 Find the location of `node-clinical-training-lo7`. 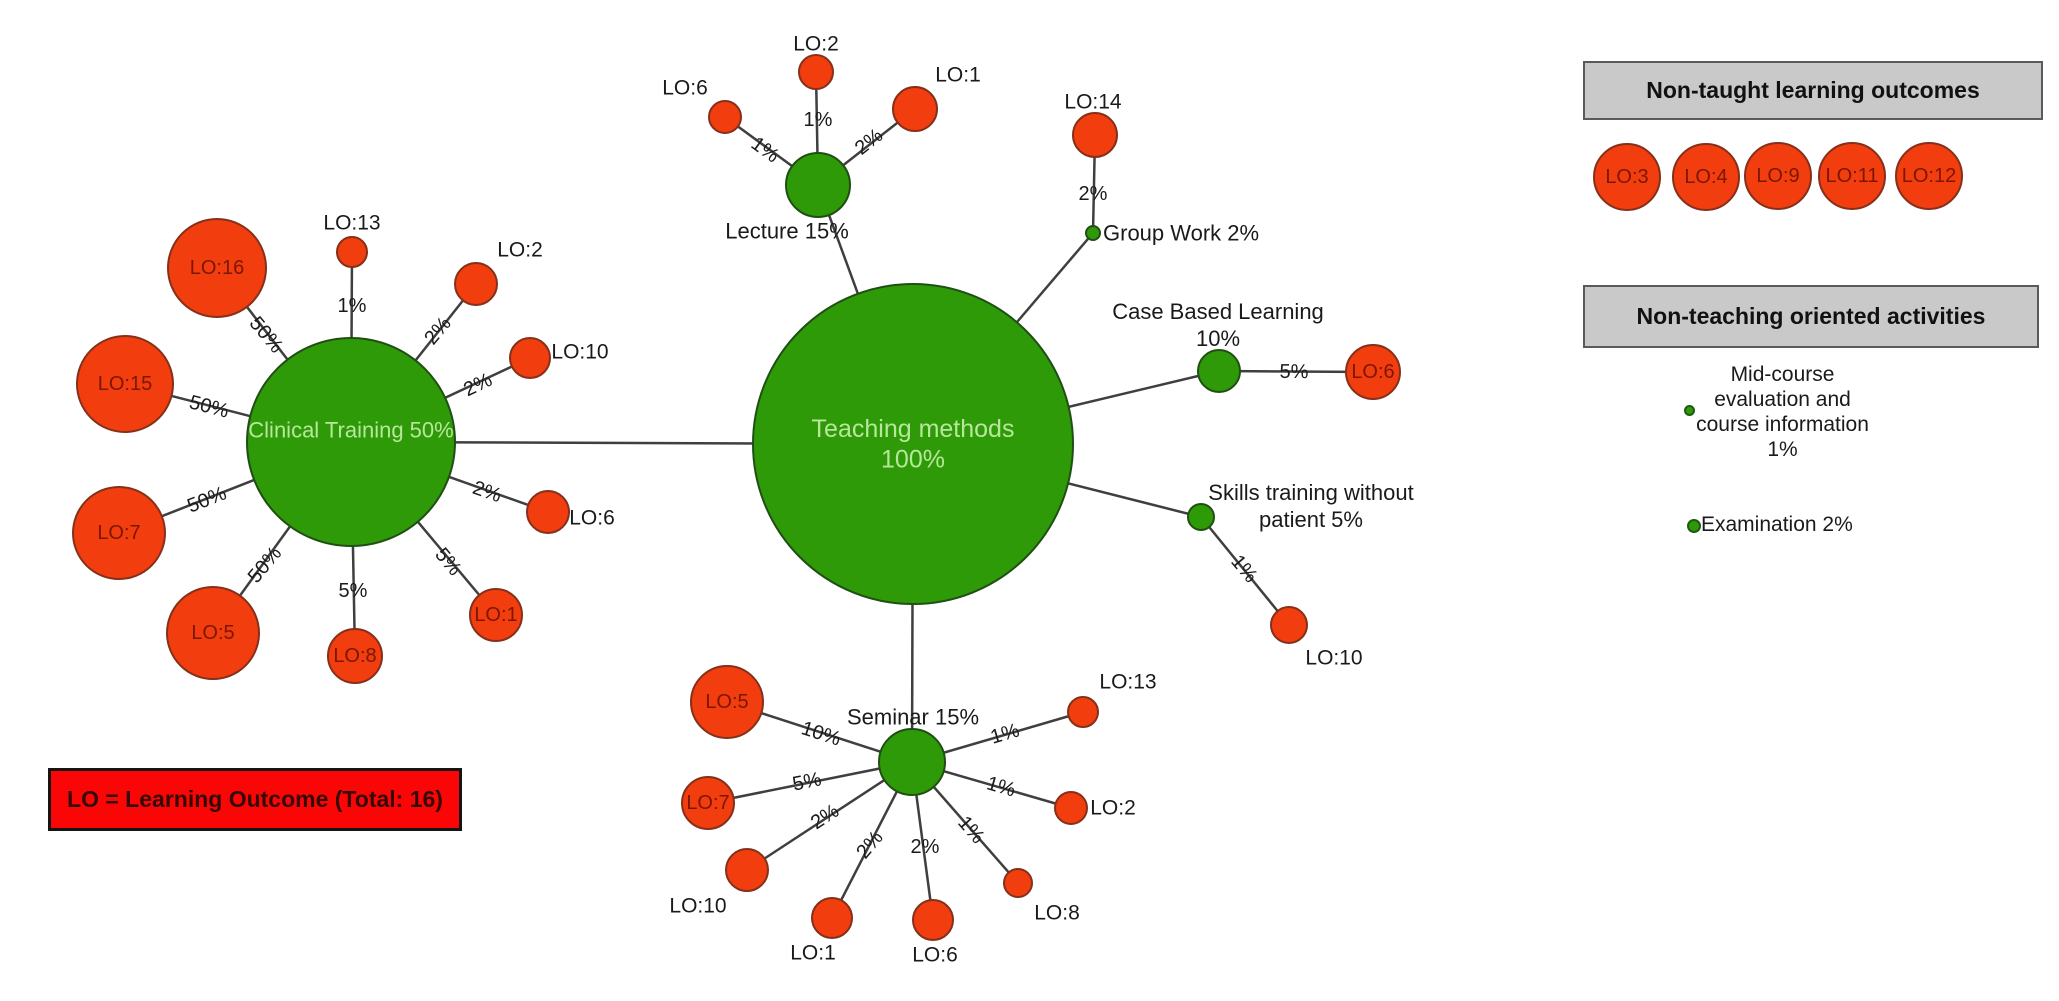

node-clinical-training-lo7 is located at coordinates (119, 533).